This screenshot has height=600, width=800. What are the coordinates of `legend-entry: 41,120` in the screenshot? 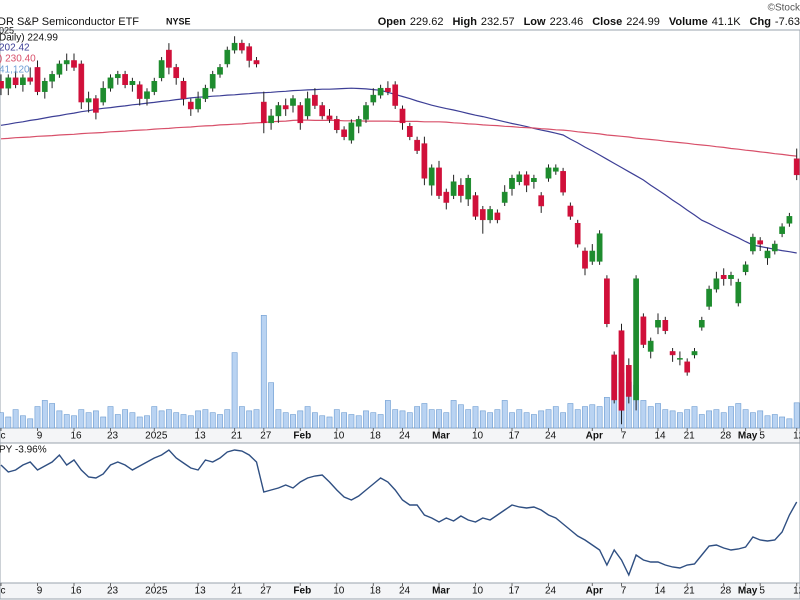 It's located at (15, 70).